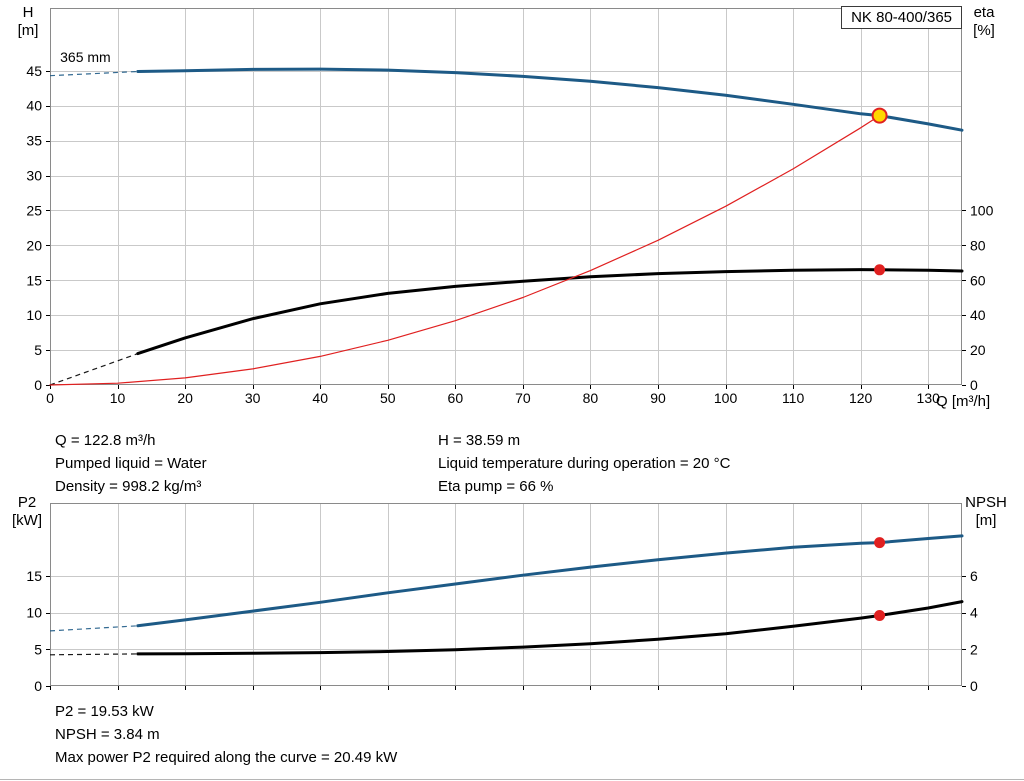 The width and height of the screenshot is (1024, 781). What do you see at coordinates (496, 486) in the screenshot?
I see `info-eta-pump: Eta pump = 66 %` at bounding box center [496, 486].